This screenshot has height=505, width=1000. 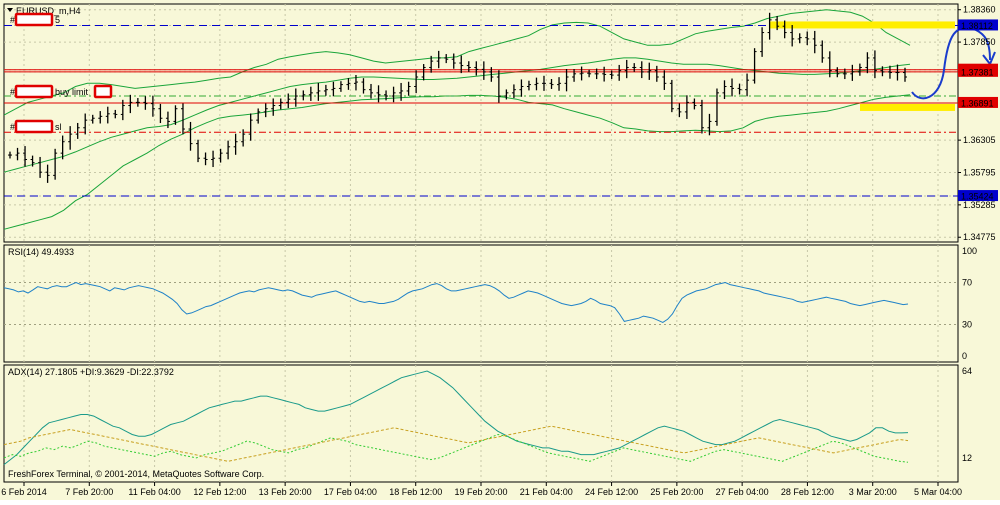 I want to click on time-axis-label: 18 Feb 12:00, so click(x=415, y=492).